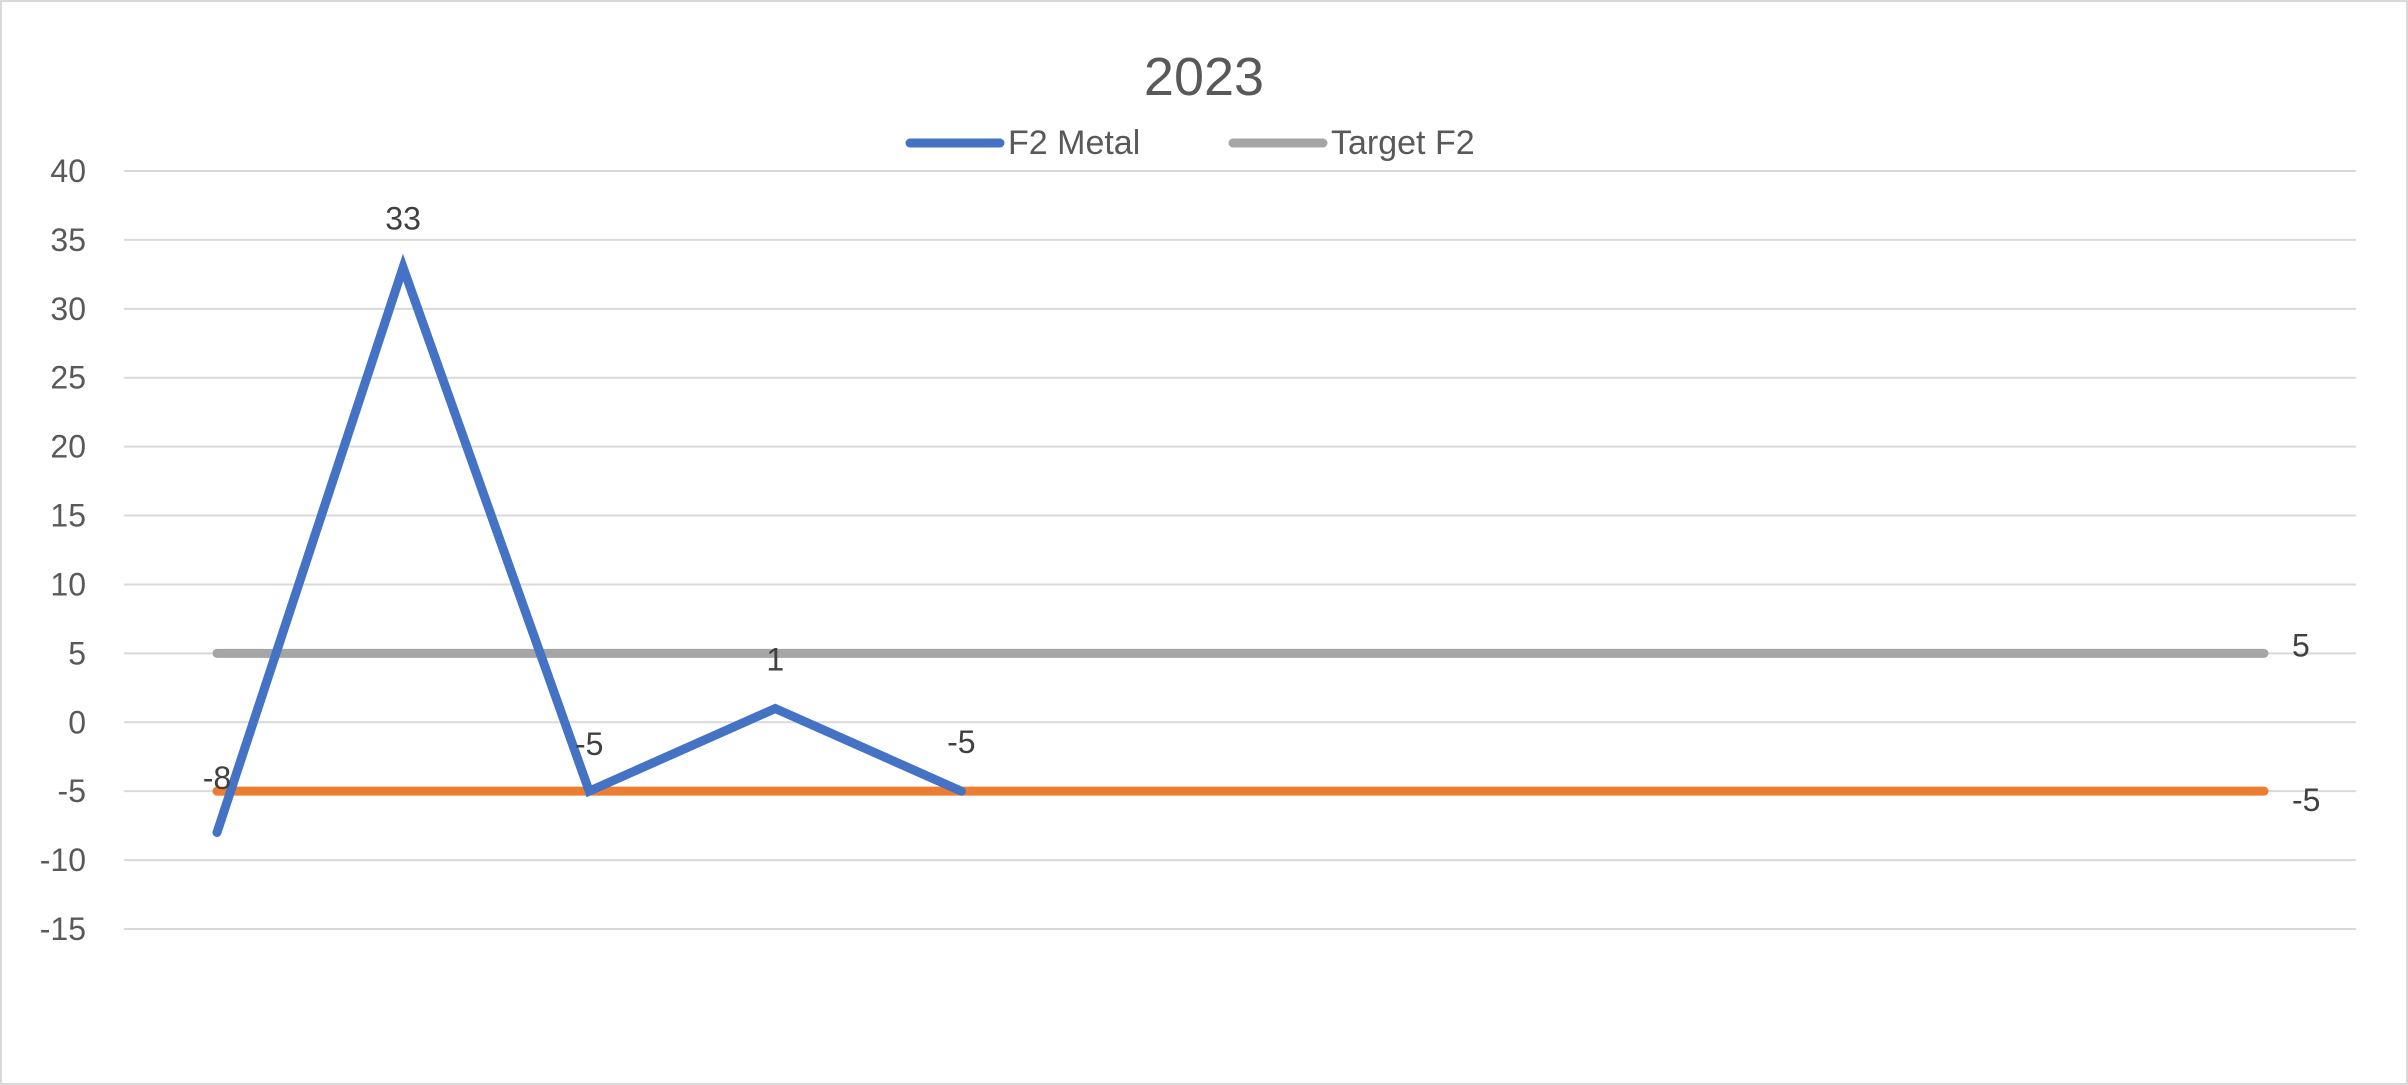 This screenshot has height=1085, width=2408. What do you see at coordinates (72, 791) in the screenshot?
I see `y-tick-label: -5` at bounding box center [72, 791].